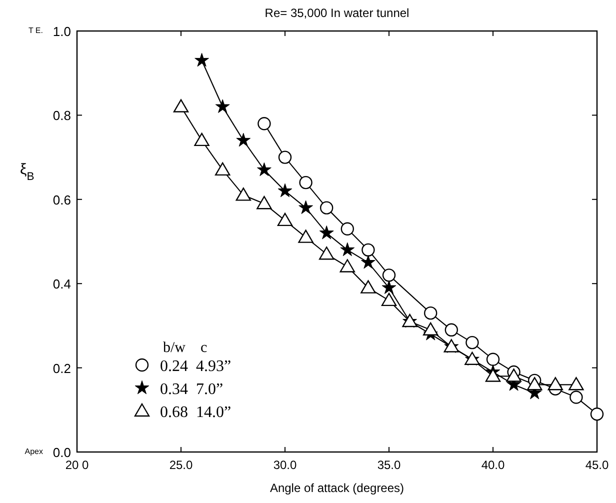  I want to click on legend-title: b/w c, so click(185, 348).